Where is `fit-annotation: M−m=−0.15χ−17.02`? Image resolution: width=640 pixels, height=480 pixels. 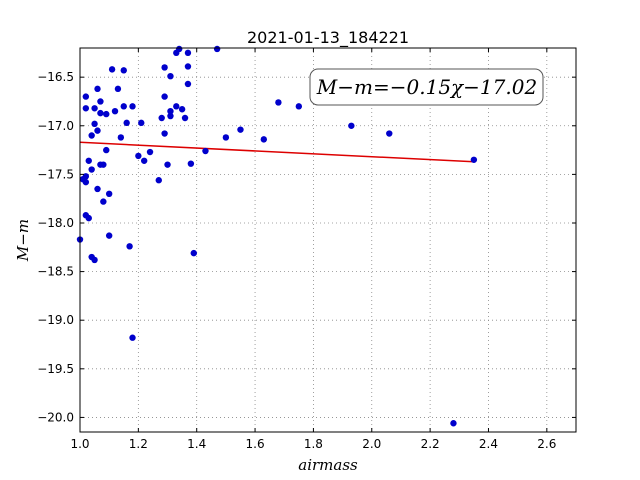
fit-annotation: M−m=−0.15χ−17.02 is located at coordinates (426, 87).